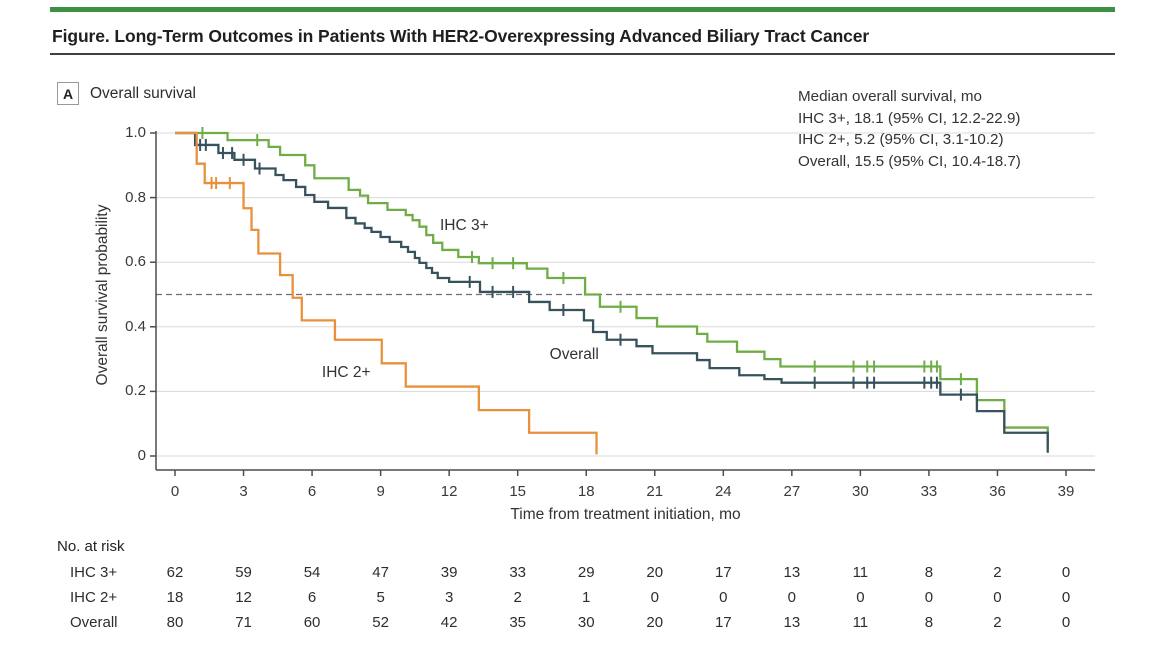 This screenshot has width=1170, height=652. What do you see at coordinates (243, 491) in the screenshot?
I see `x-tick-label: 3` at bounding box center [243, 491].